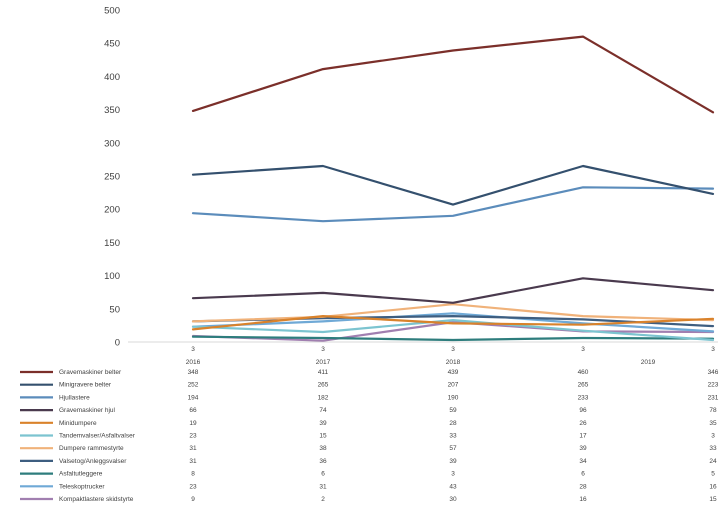 Image resolution: width=726 pixels, height=512 pixels. I want to click on data-label: 5, so click(713, 474).